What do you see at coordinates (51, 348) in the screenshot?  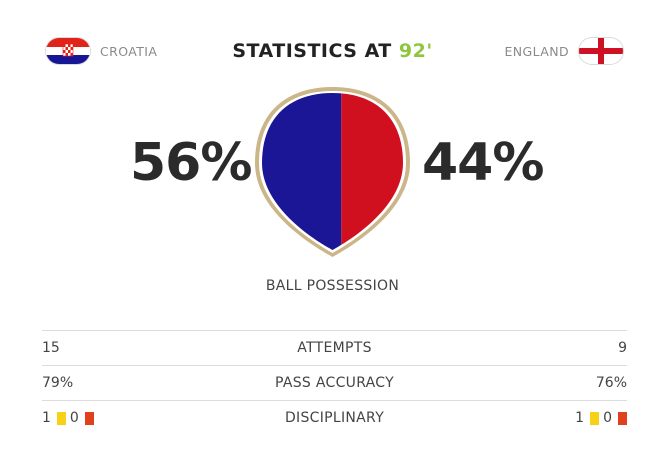 I see `home-value: 15` at bounding box center [51, 348].